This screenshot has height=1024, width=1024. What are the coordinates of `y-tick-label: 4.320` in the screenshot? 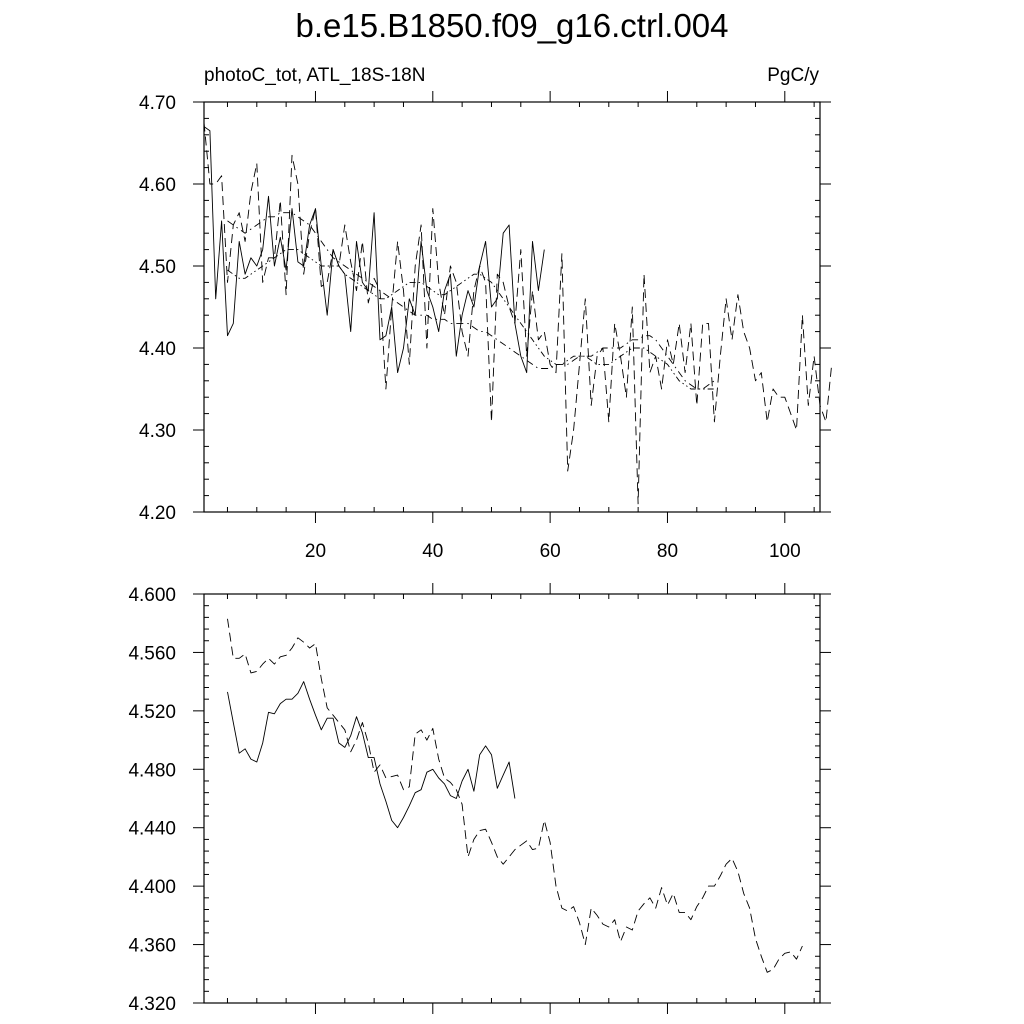 It's located at (152, 1004).